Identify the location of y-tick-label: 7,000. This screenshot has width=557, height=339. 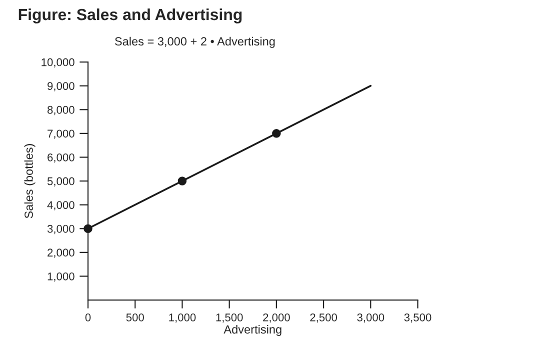
(61, 134).